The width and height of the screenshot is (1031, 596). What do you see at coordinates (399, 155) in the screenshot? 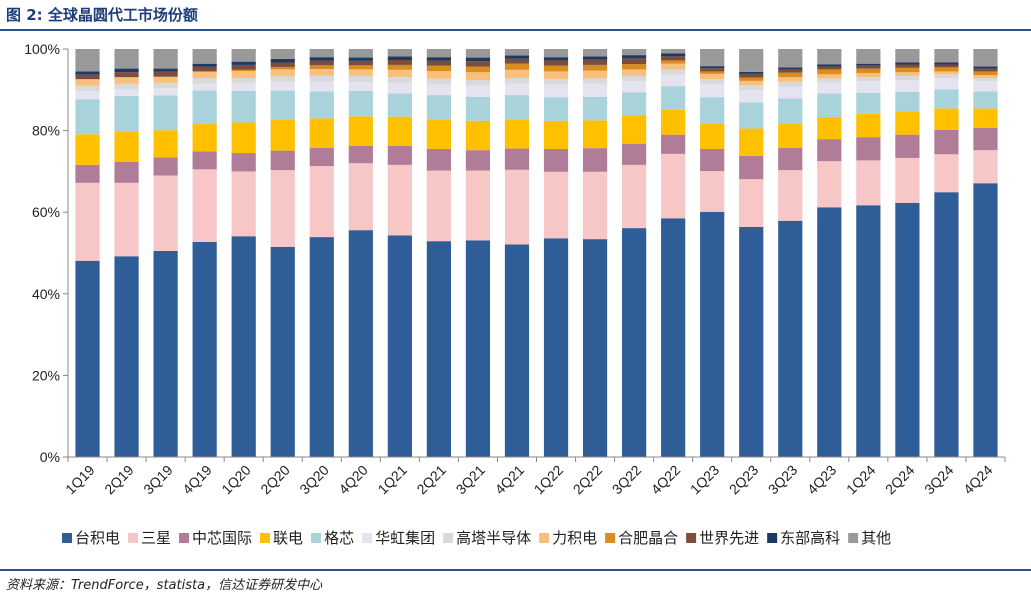
I see `bar-segment-1Q21-s2` at bounding box center [399, 155].